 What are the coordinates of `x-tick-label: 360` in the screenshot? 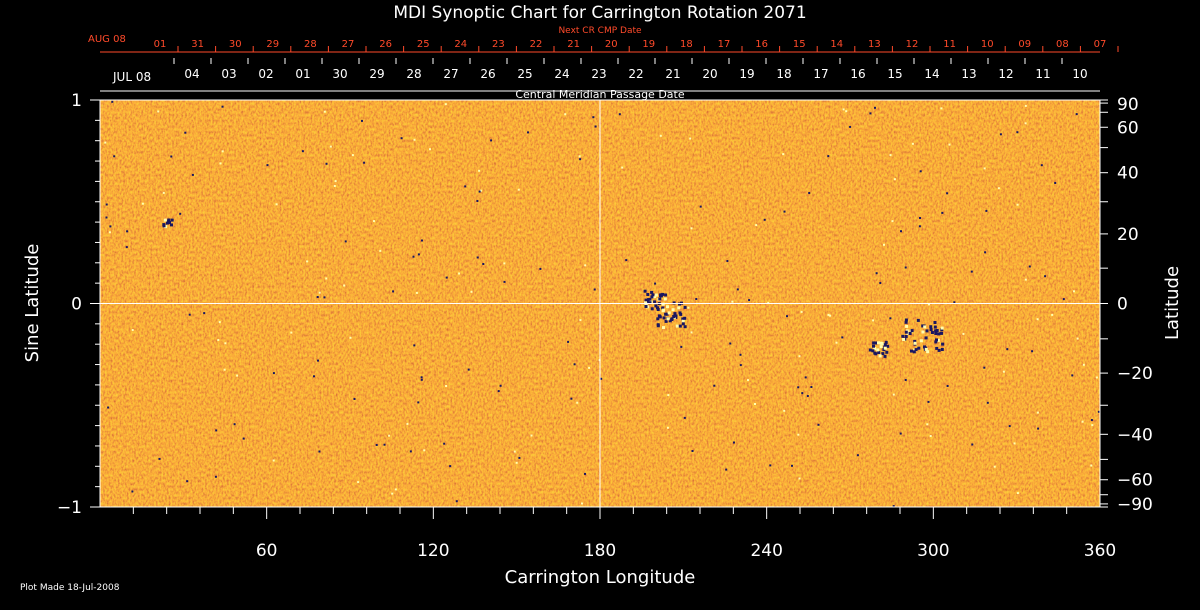 It's located at (1100, 551).